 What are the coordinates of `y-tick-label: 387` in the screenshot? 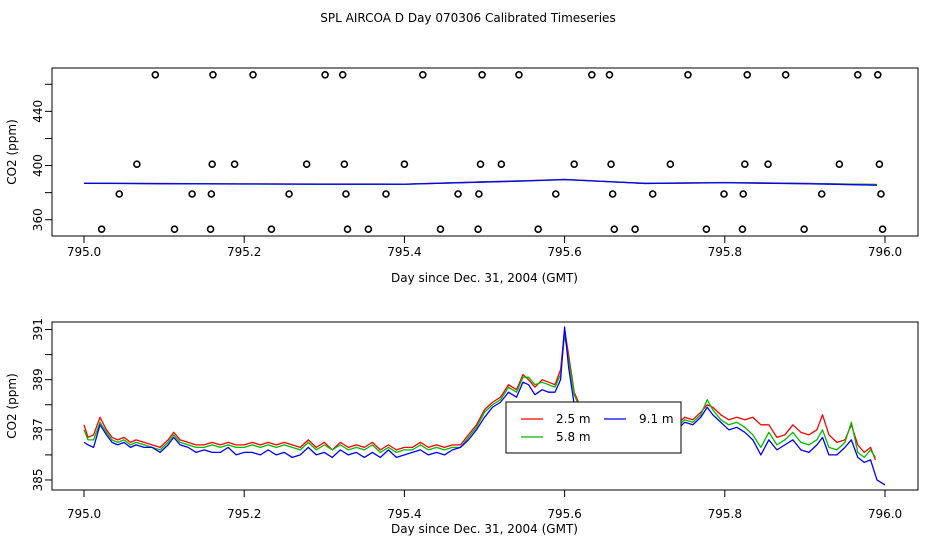 It's located at (38, 429).